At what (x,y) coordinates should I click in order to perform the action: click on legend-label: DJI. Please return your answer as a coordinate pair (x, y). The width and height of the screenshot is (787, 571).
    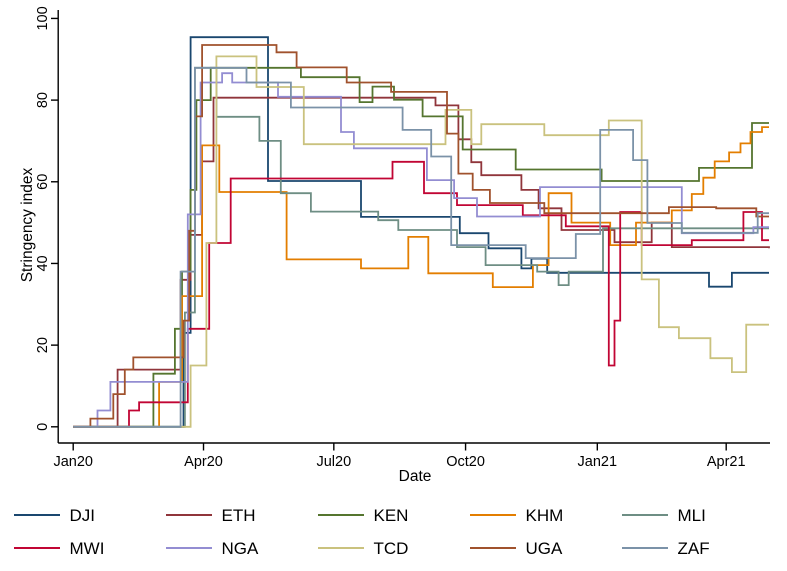
    Looking at the image, I should click on (82, 515).